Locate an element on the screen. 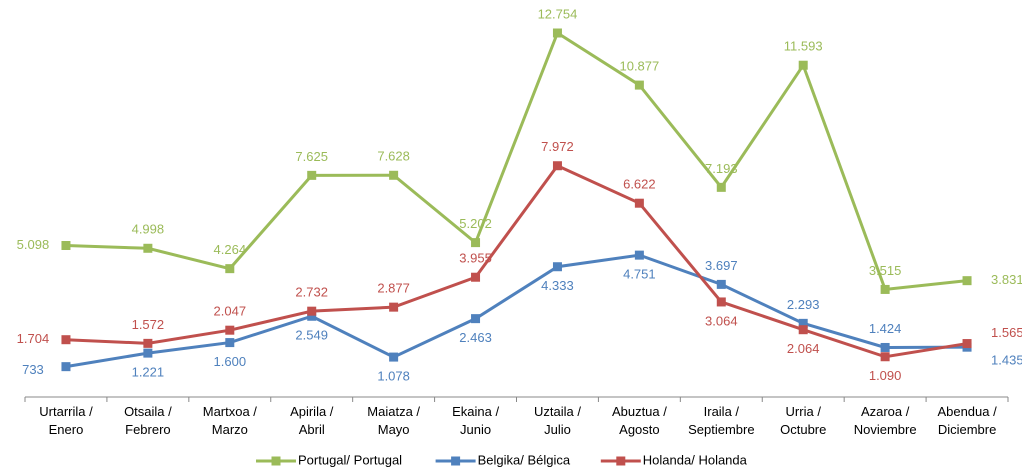 This screenshot has height=472, width=1022. legend-label: Portugal/ Portugal is located at coordinates (350, 459).